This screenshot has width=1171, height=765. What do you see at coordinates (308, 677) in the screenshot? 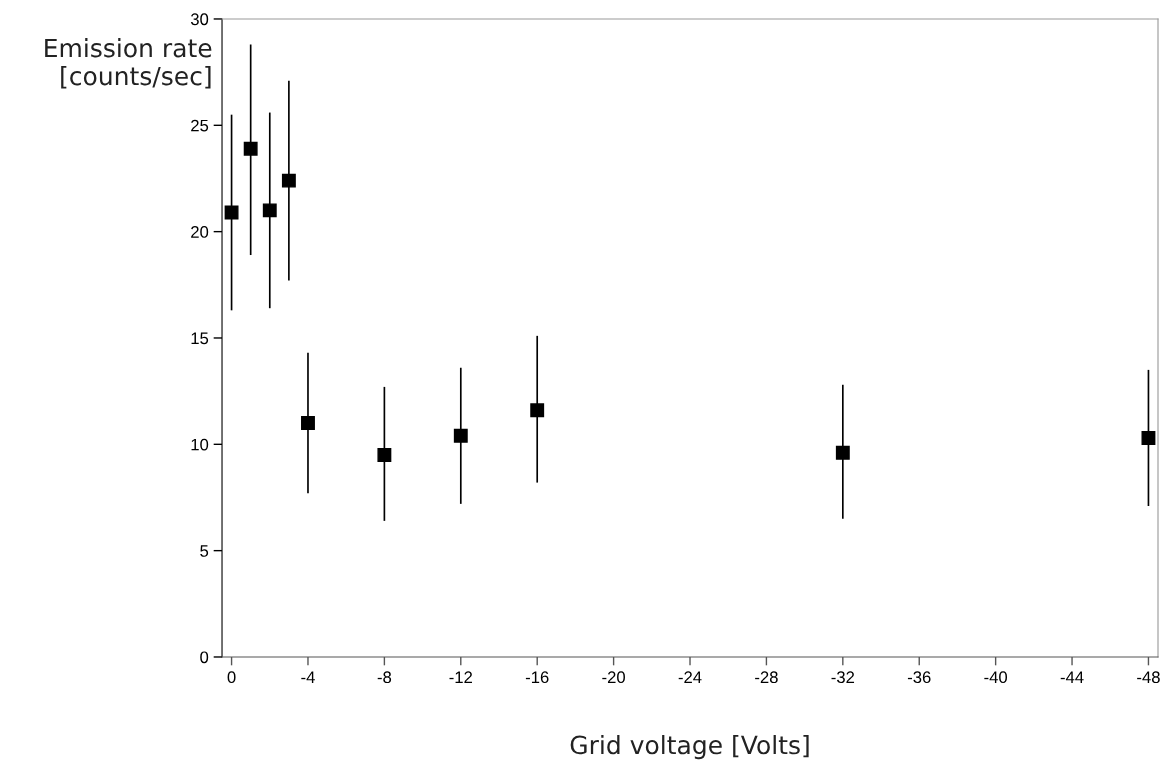
I see `x-tick-label: -4` at bounding box center [308, 677].